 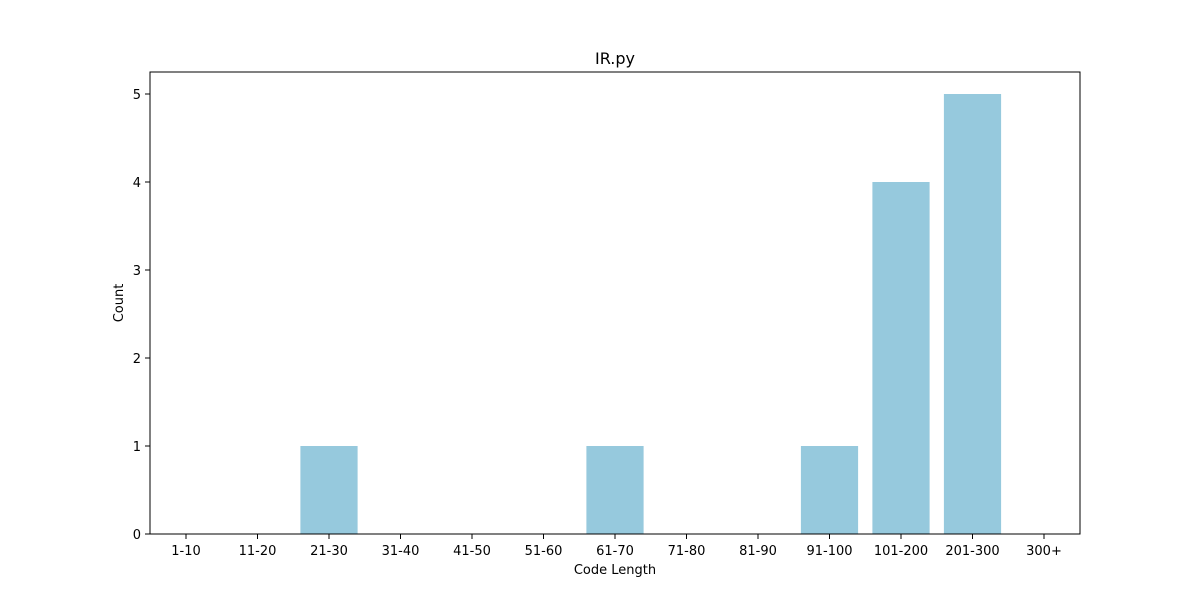 I want to click on y-tick-label: 0, so click(x=137, y=535).